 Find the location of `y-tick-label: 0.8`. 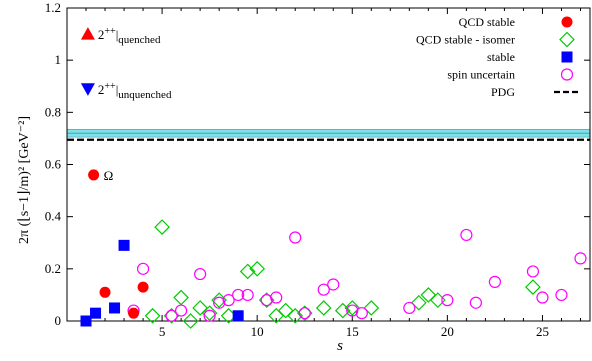

y-tick-label: 0.8 is located at coordinates (53, 111).